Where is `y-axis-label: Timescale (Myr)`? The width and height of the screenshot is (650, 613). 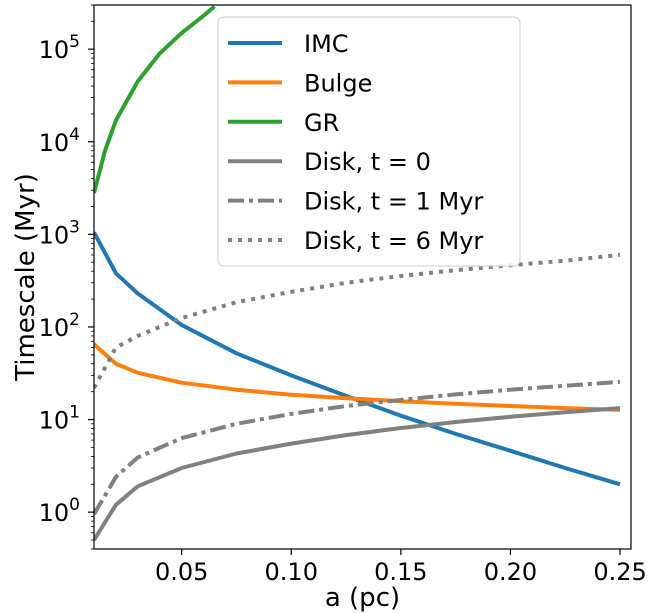 y-axis-label: Timescale (Myr) is located at coordinates (26, 277).